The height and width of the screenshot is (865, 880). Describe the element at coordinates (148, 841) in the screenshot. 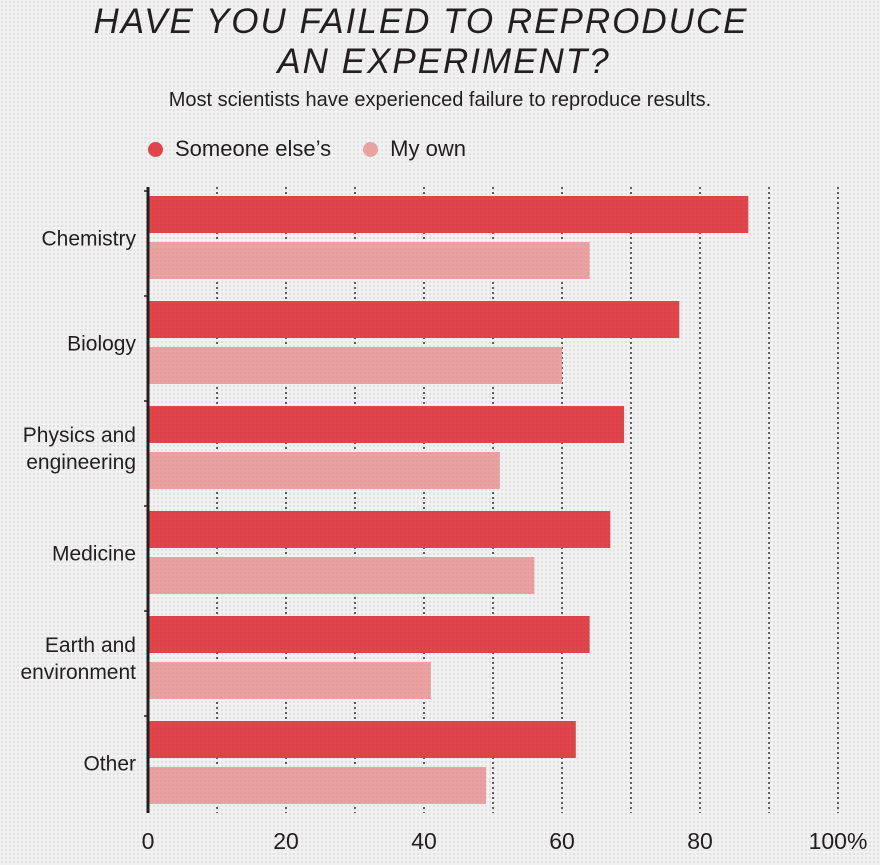

I see `x-tick-label: 0` at that location.